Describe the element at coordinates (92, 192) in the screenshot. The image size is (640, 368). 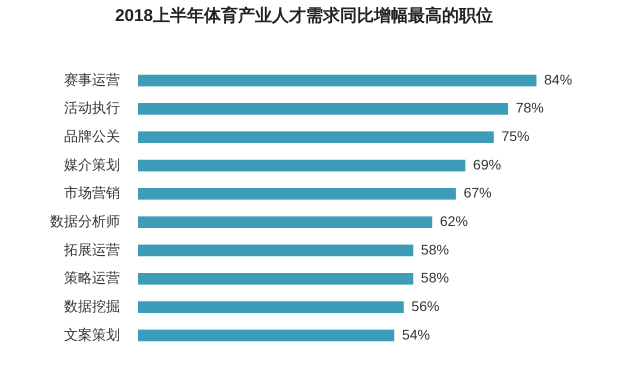
I see `y-tick-label: 市场营销` at that location.